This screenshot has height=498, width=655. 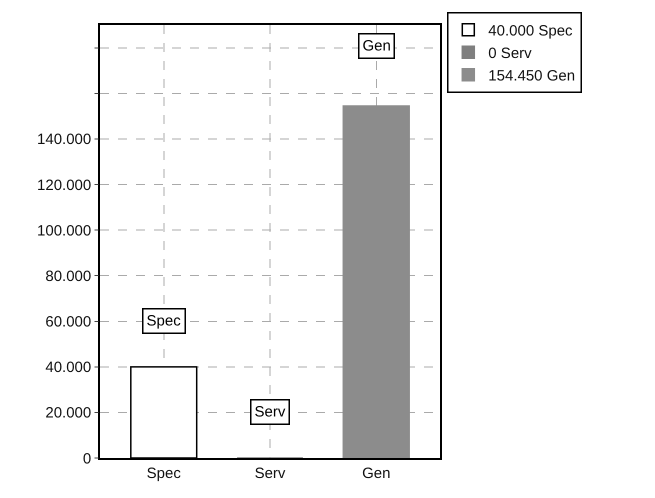 I want to click on annotation: Spec, so click(x=164, y=321).